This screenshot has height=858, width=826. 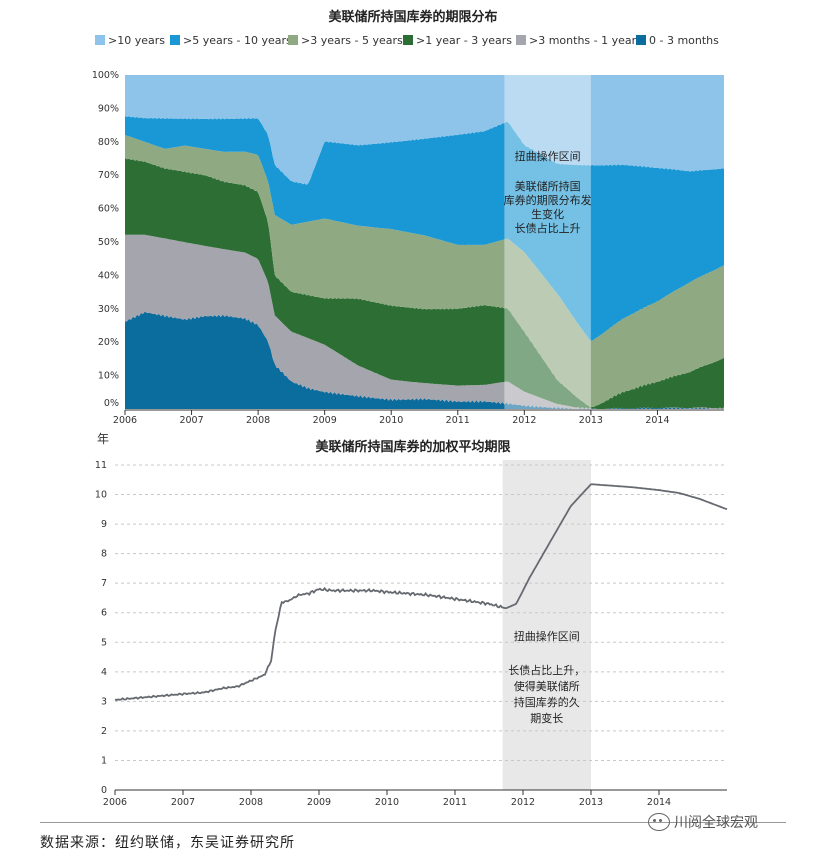 I want to click on legend-label: >5 years - 10 years, so click(x=237, y=40).